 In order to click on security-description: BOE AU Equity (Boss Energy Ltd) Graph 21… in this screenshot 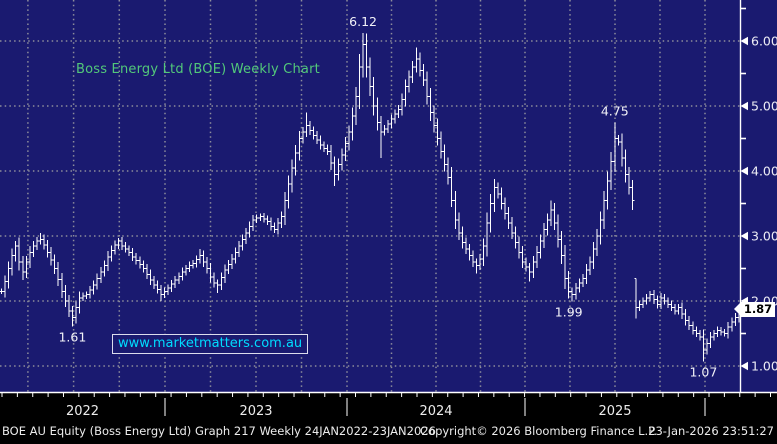, I will do `click(219, 431)`.